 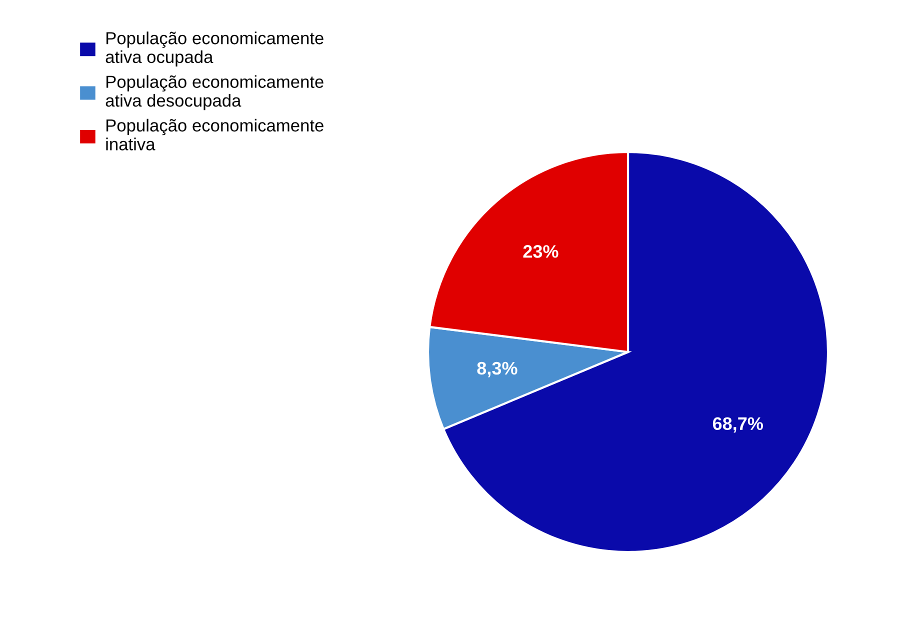 What do you see at coordinates (215, 49) in the screenshot?
I see `legend-label: População economicamente ativa ocupada` at bounding box center [215, 49].